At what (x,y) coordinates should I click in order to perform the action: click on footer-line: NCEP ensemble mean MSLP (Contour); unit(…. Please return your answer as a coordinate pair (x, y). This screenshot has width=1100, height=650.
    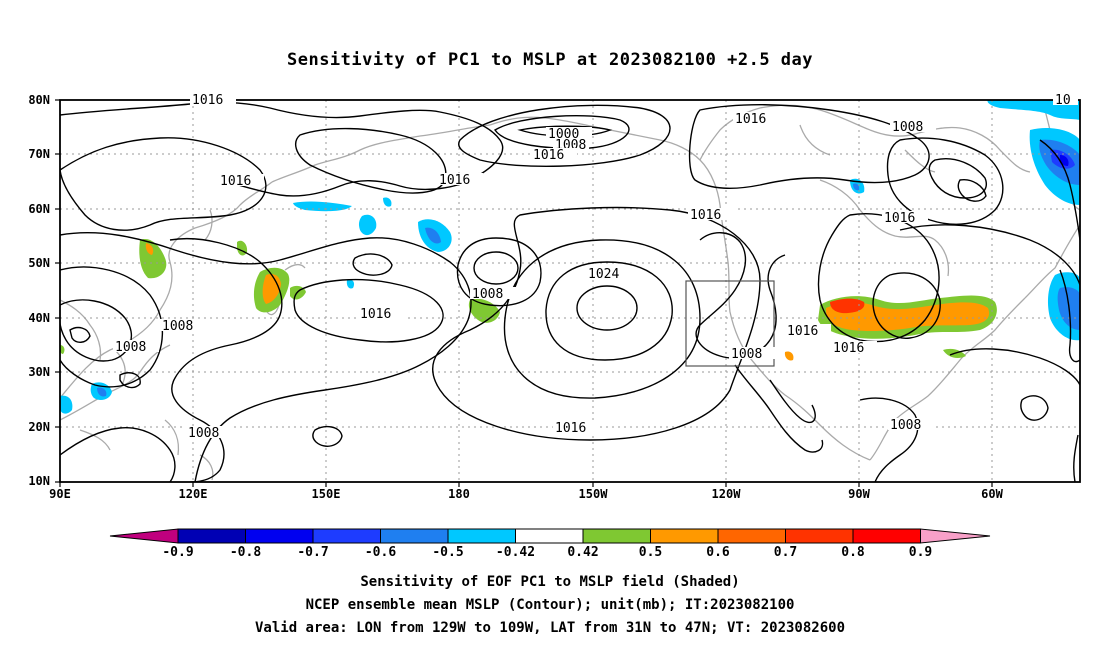
    Looking at the image, I should click on (550, 605).